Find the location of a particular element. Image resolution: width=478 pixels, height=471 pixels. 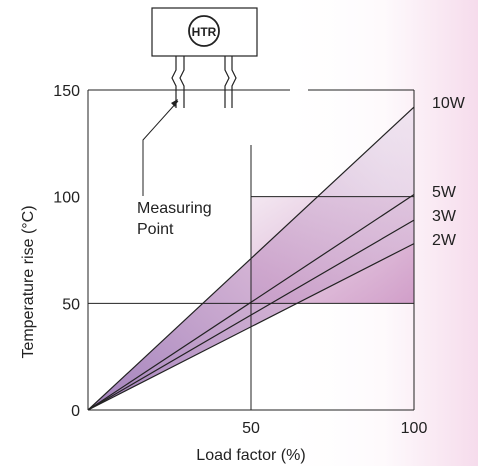

htr-logo-icon is located at coordinates (204, 31).